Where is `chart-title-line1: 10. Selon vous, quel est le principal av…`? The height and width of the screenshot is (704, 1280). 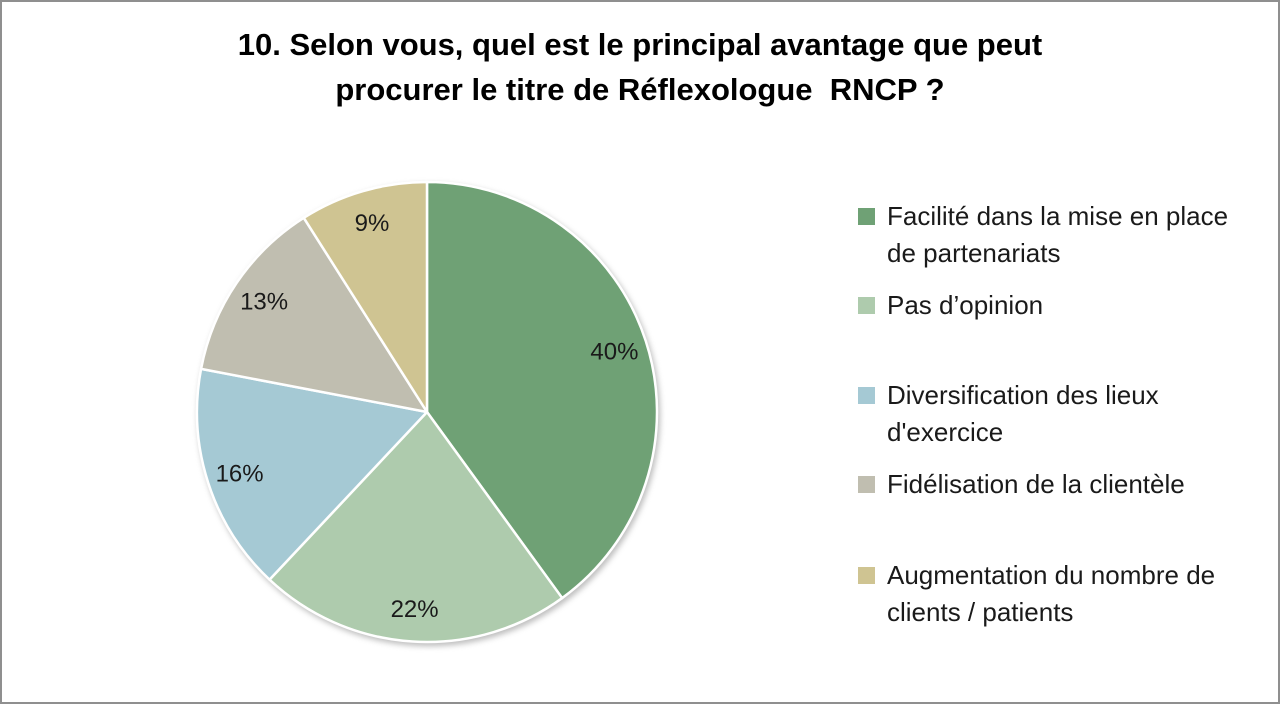 chart-title-line1: 10. Selon vous, quel est le principal av… is located at coordinates (640, 44).